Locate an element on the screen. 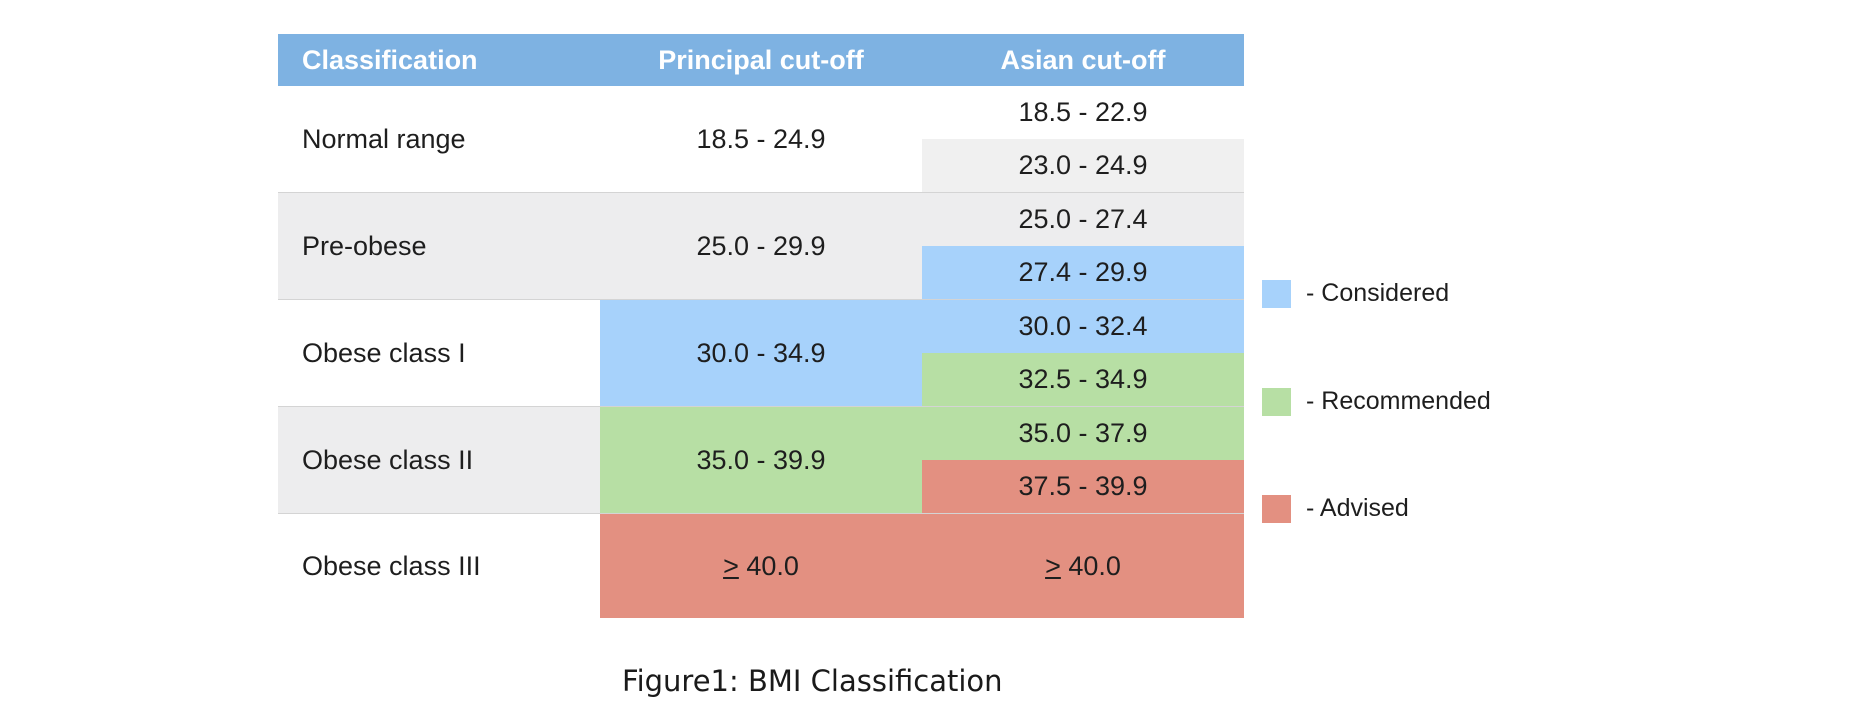 The height and width of the screenshot is (722, 1850). classification-cell: Obese class I is located at coordinates (439, 353).